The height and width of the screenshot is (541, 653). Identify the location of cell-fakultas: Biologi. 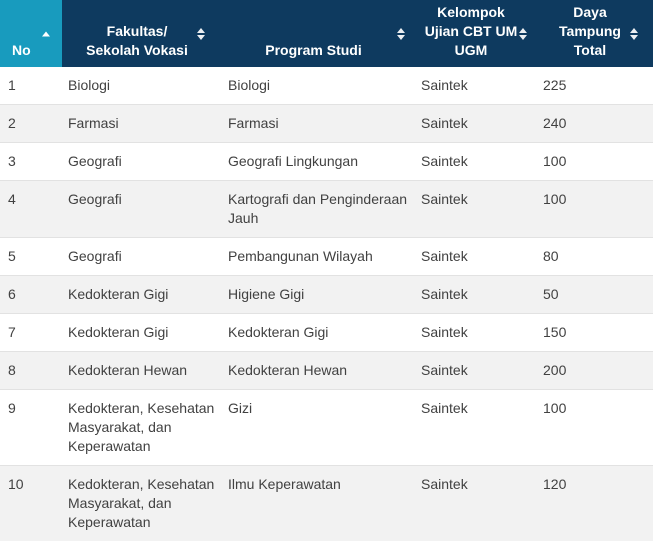
(142, 86).